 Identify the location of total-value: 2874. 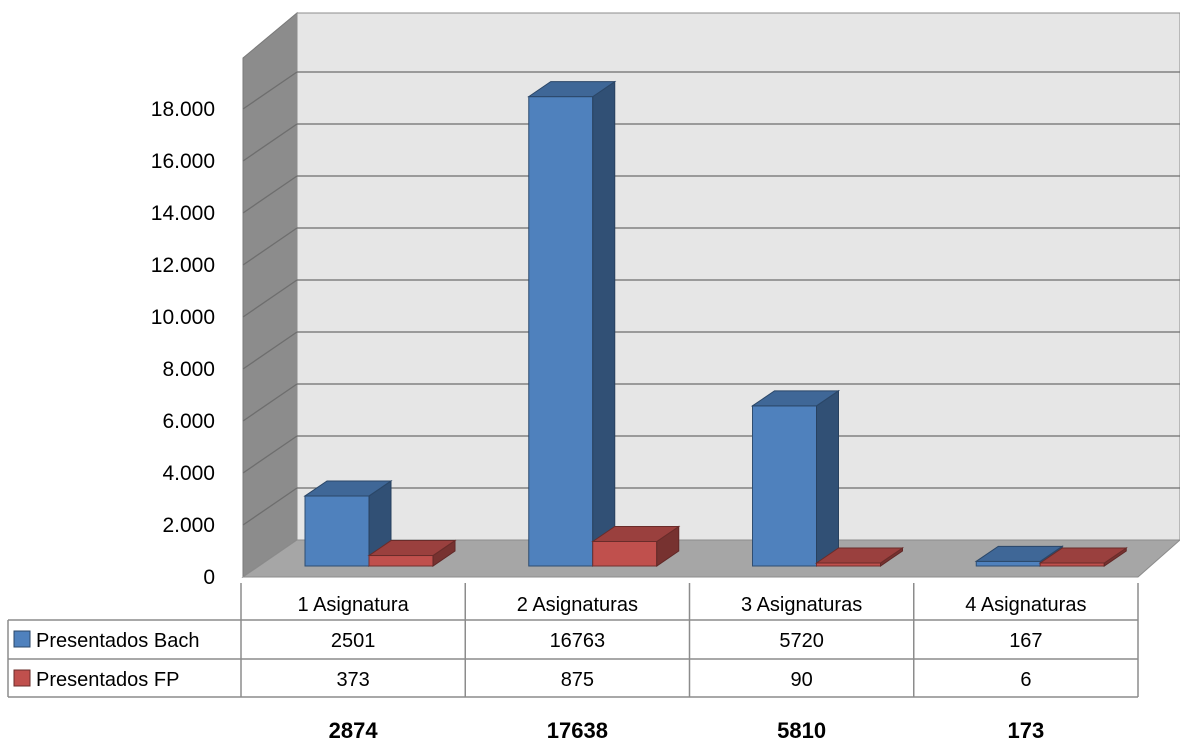
(354, 730).